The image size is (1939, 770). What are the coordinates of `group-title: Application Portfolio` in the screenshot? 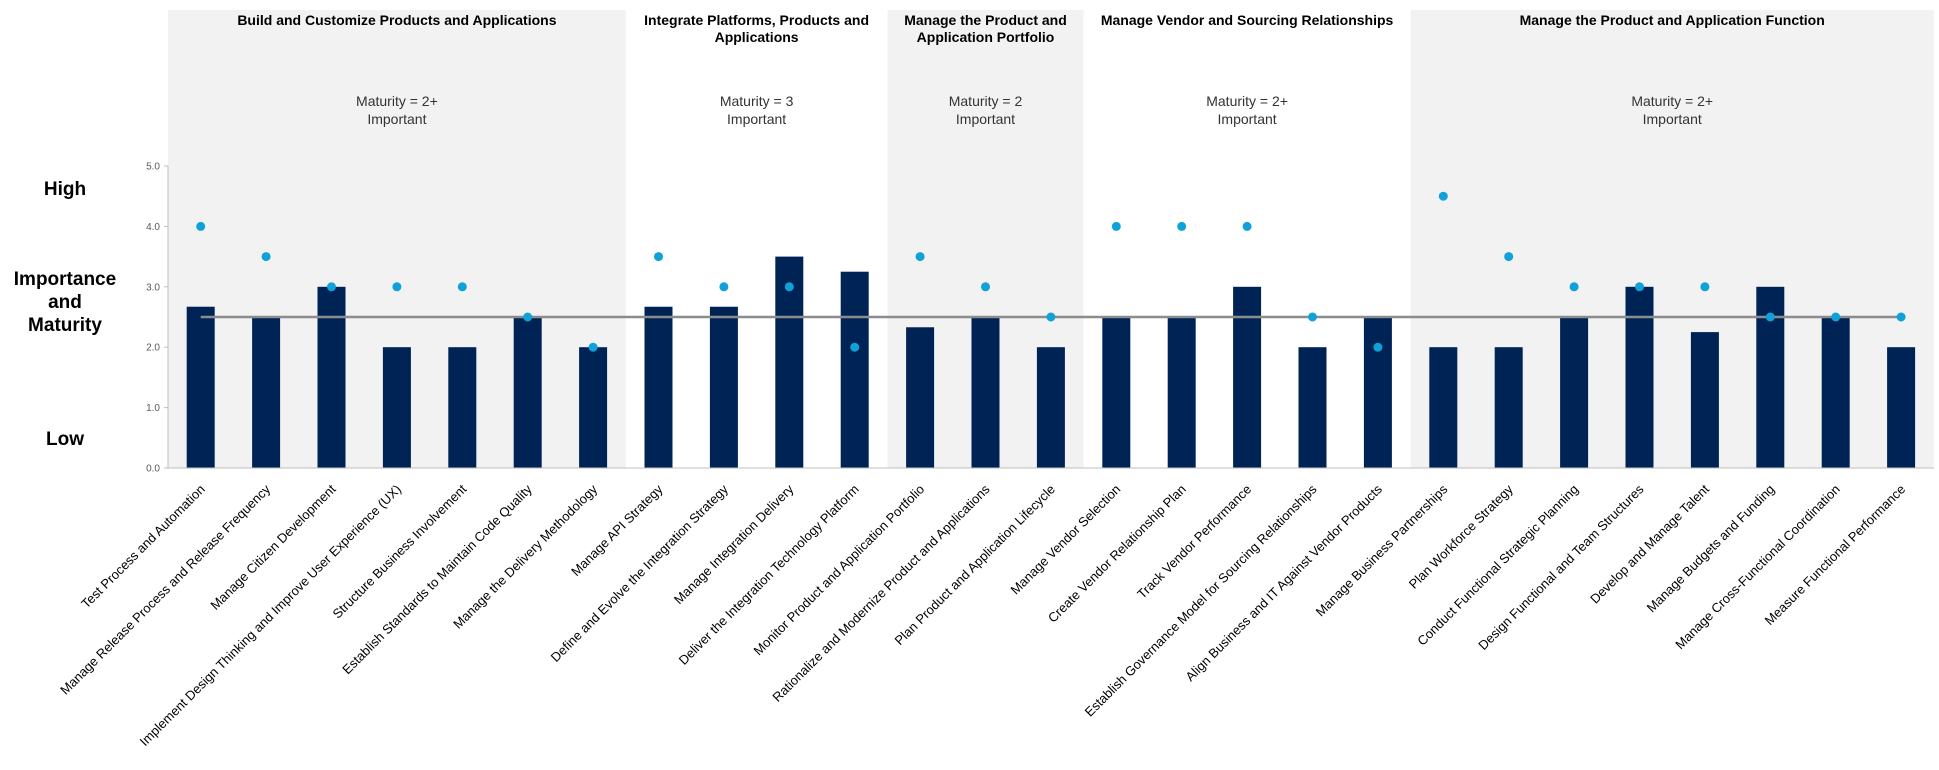 It's located at (986, 37).